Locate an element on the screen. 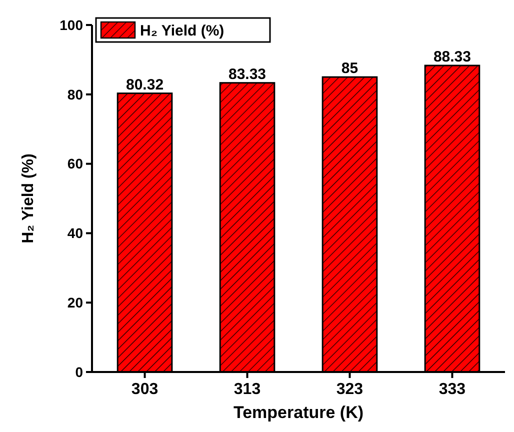 The height and width of the screenshot is (432, 514). y-tick-label: 60 is located at coordinates (75, 164).